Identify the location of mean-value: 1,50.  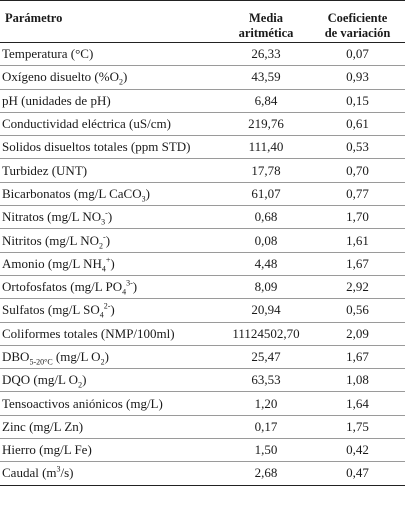
(266, 450).